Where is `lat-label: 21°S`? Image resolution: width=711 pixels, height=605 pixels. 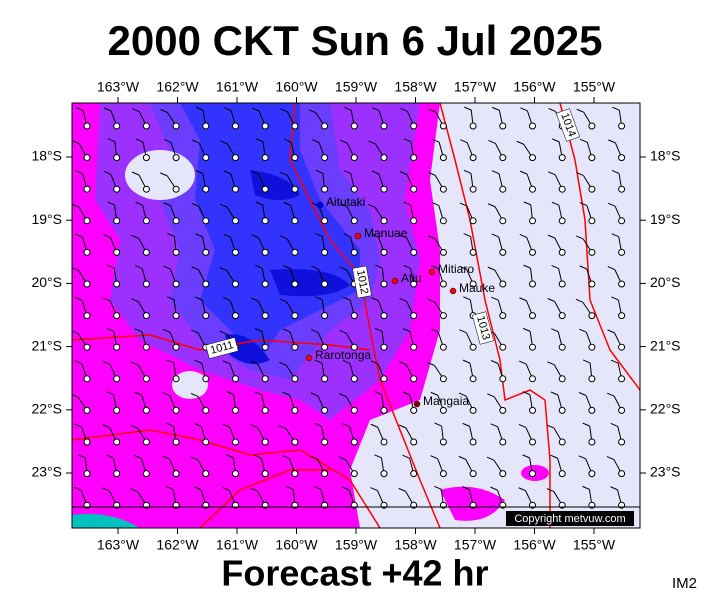
lat-label: 21°S is located at coordinates (665, 345).